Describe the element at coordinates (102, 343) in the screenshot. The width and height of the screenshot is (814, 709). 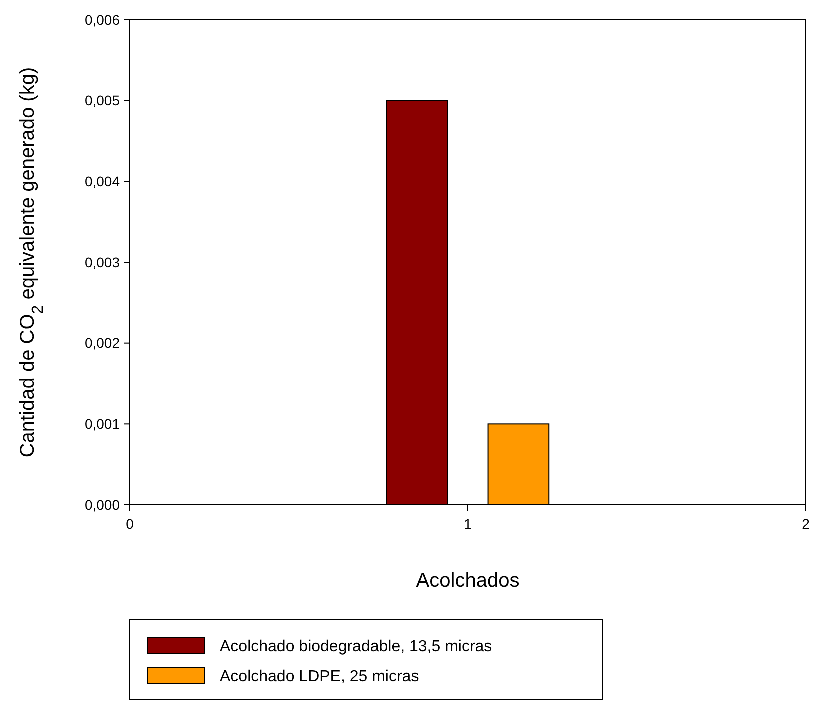
I see `y-tick-label: 0,002` at that location.